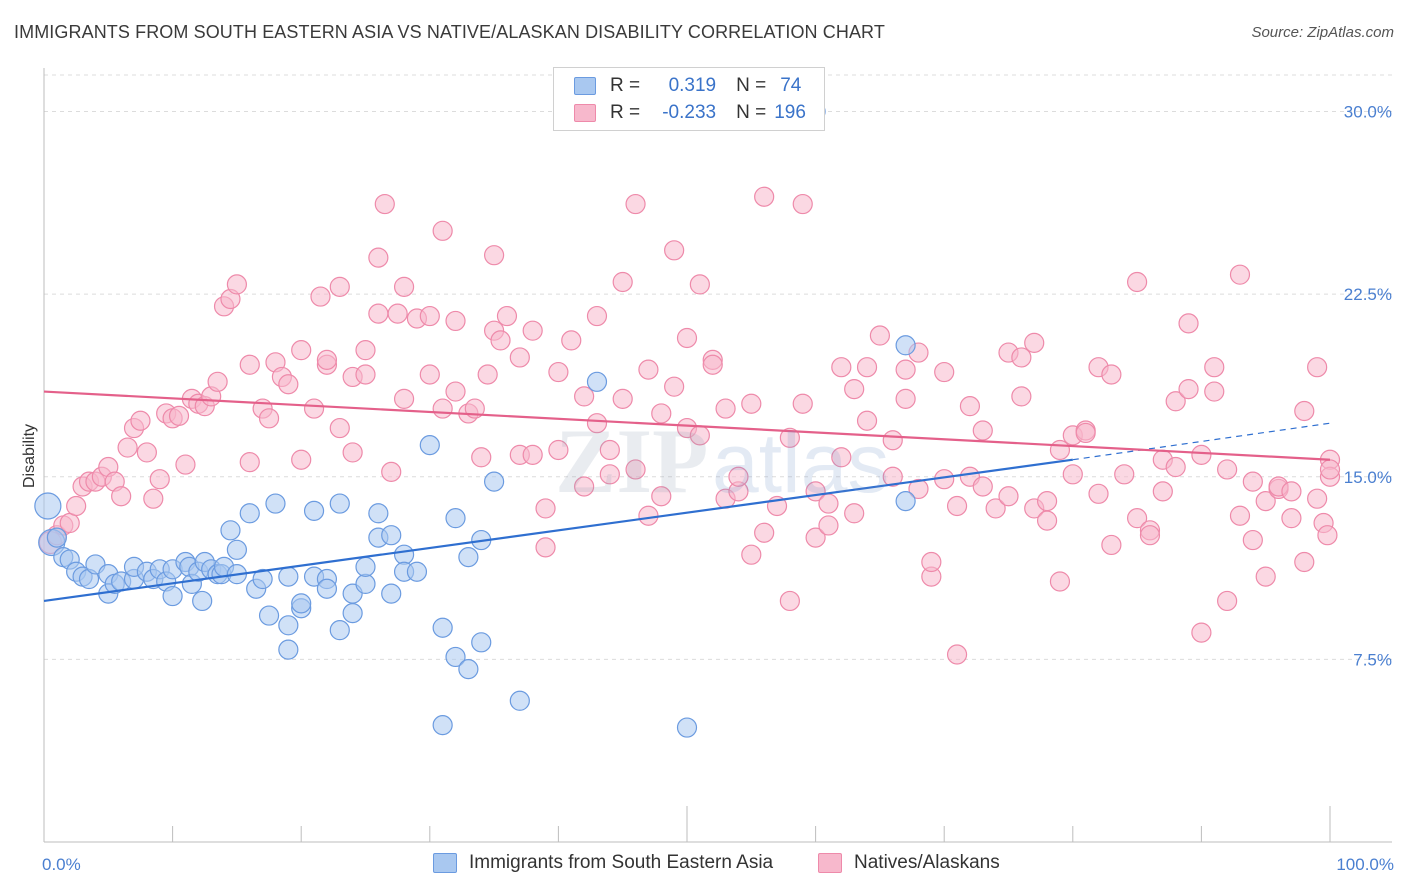 The width and height of the screenshot is (1406, 892). I want to click on legend-swatch-blue, so click(585, 86).